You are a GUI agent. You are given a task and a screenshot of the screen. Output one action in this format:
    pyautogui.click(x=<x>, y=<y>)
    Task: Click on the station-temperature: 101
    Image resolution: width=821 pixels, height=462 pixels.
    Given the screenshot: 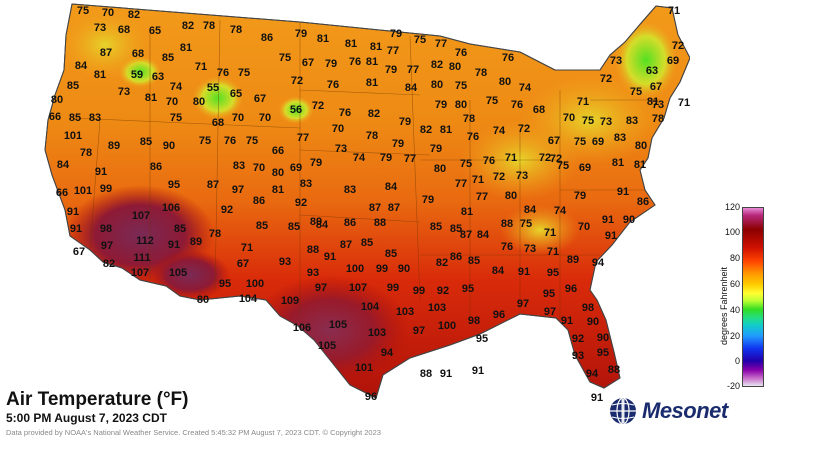 What is the action you would take?
    pyautogui.click(x=364, y=368)
    